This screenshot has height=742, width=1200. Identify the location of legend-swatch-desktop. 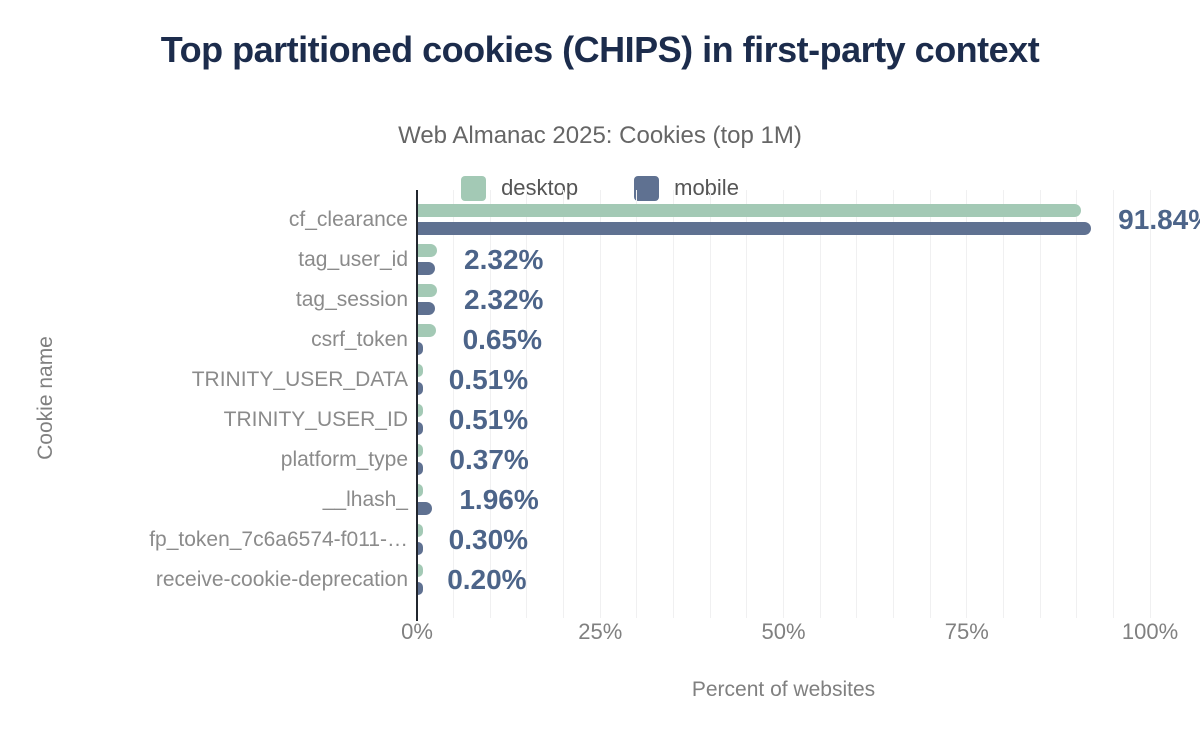
(474, 188).